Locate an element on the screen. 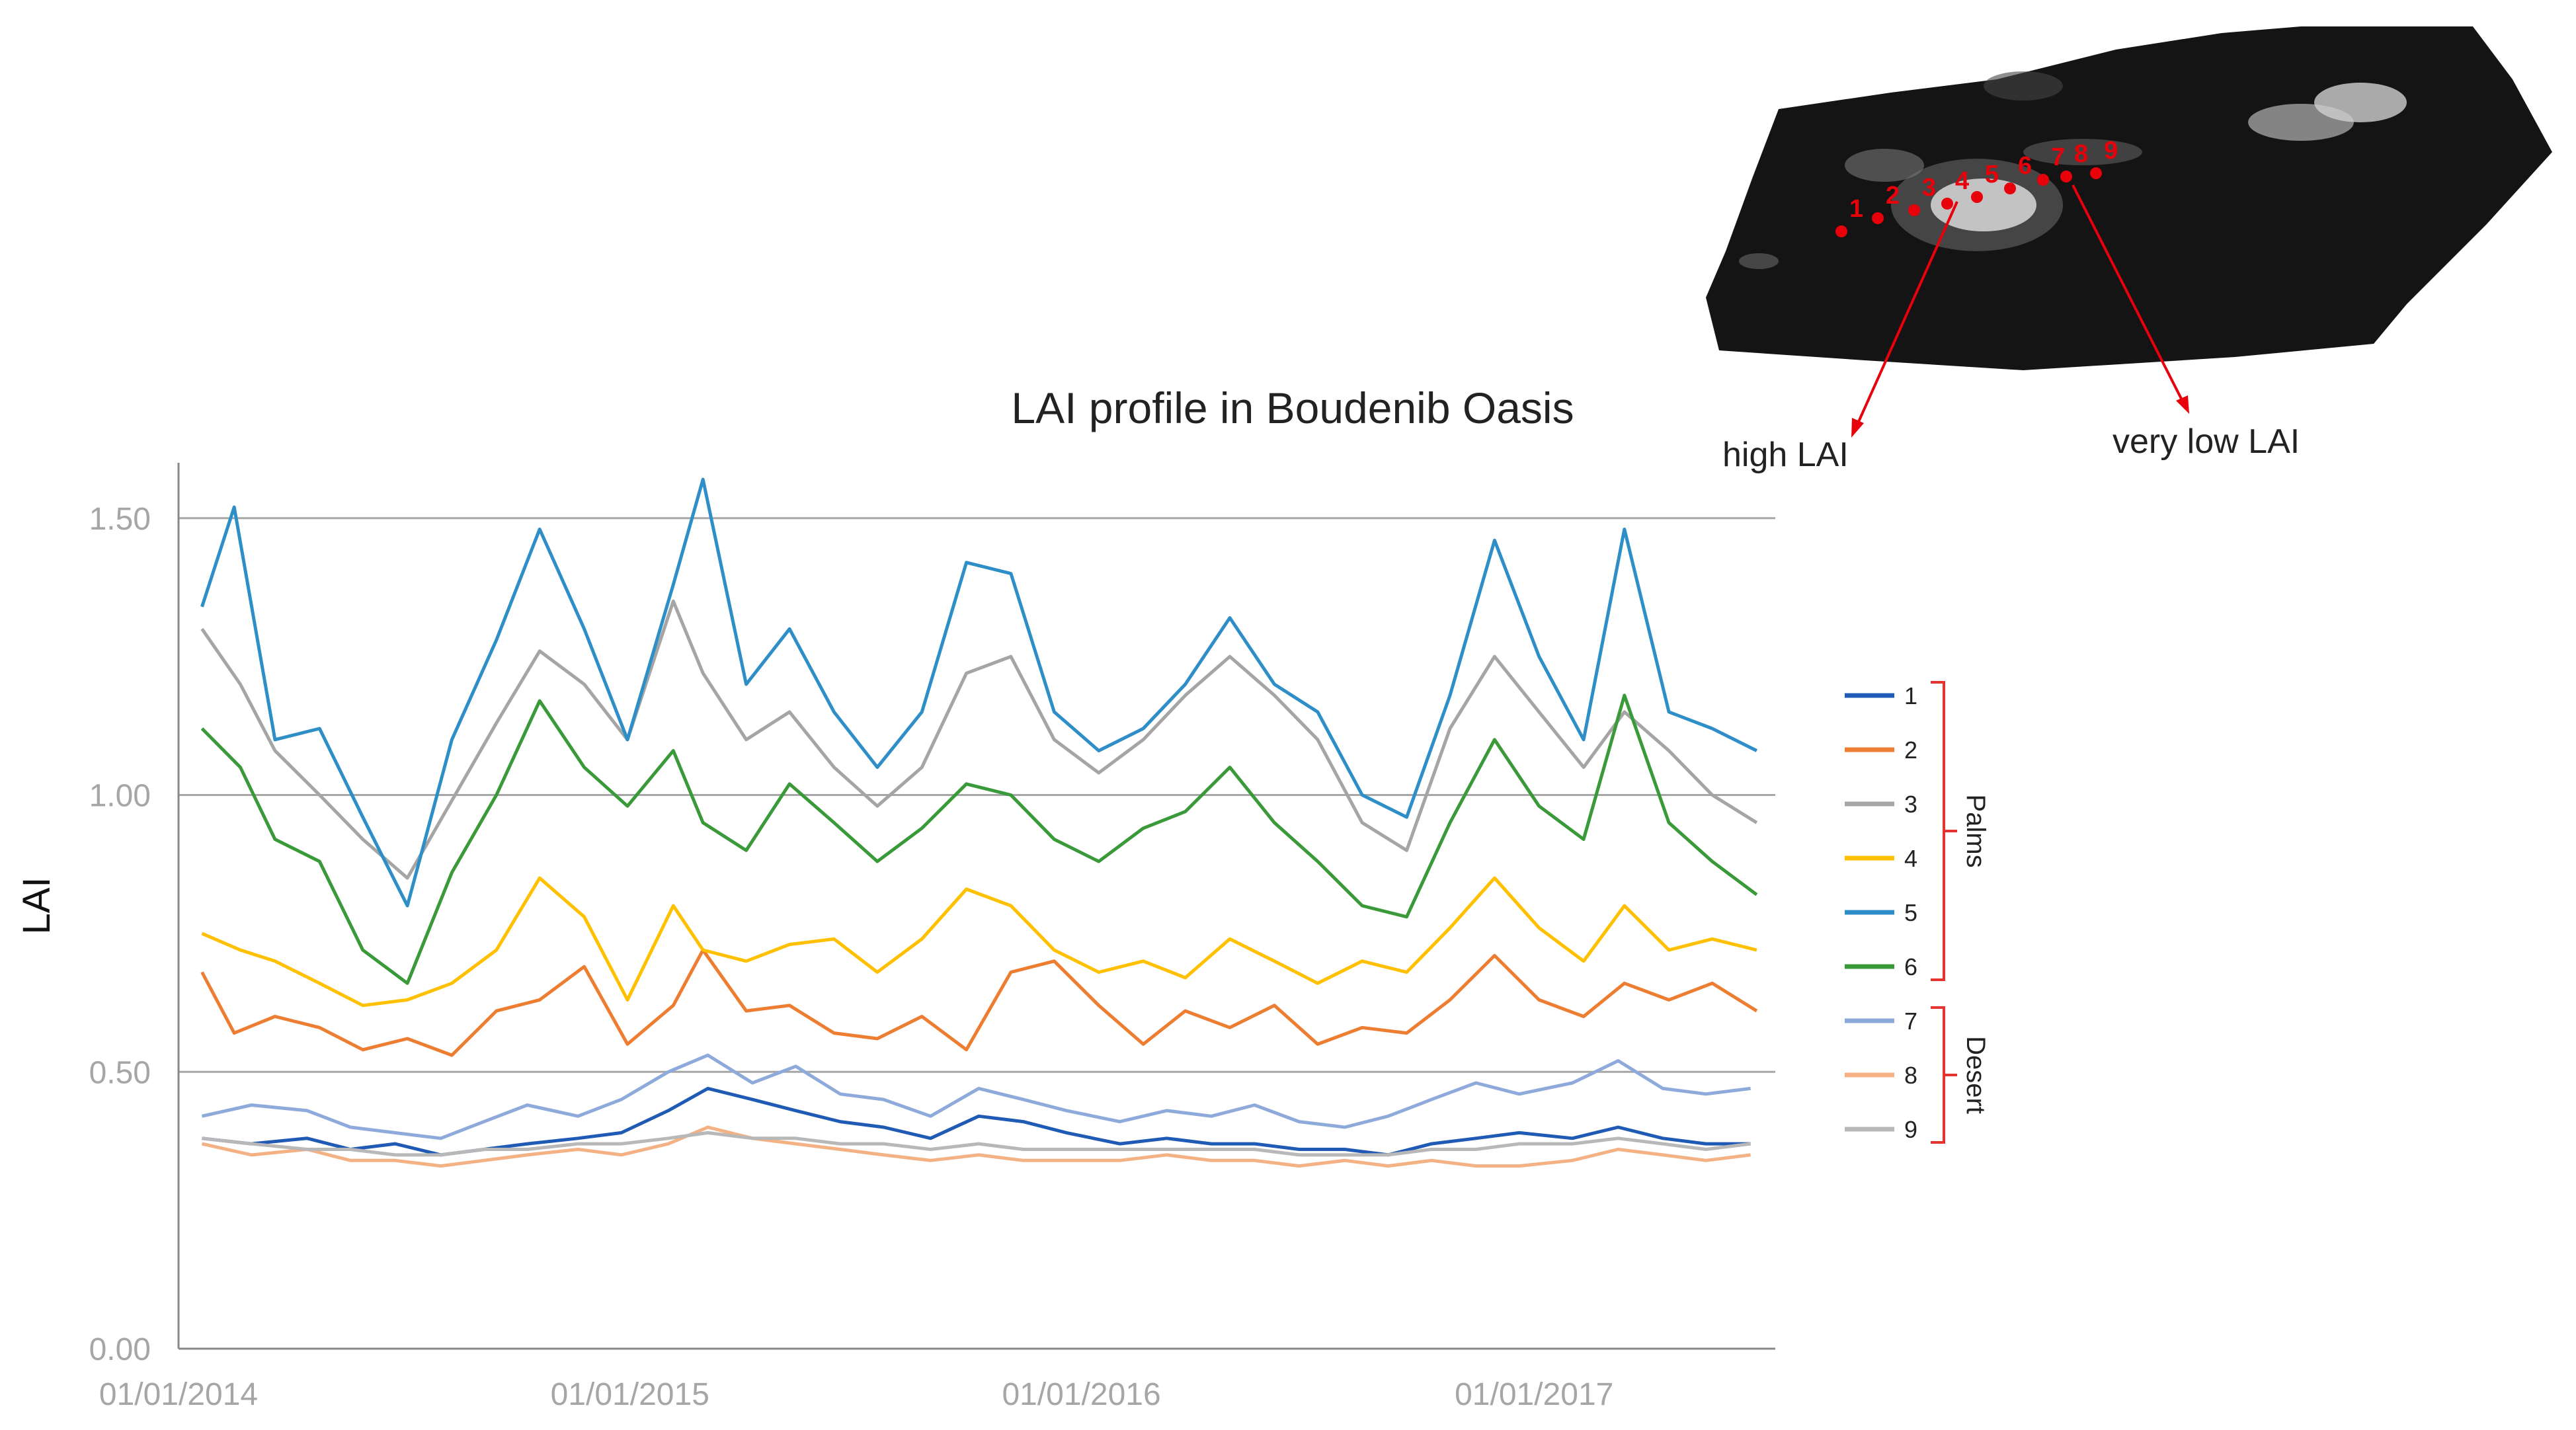  x-tick-label: 01/01/2014 is located at coordinates (178, 1394).